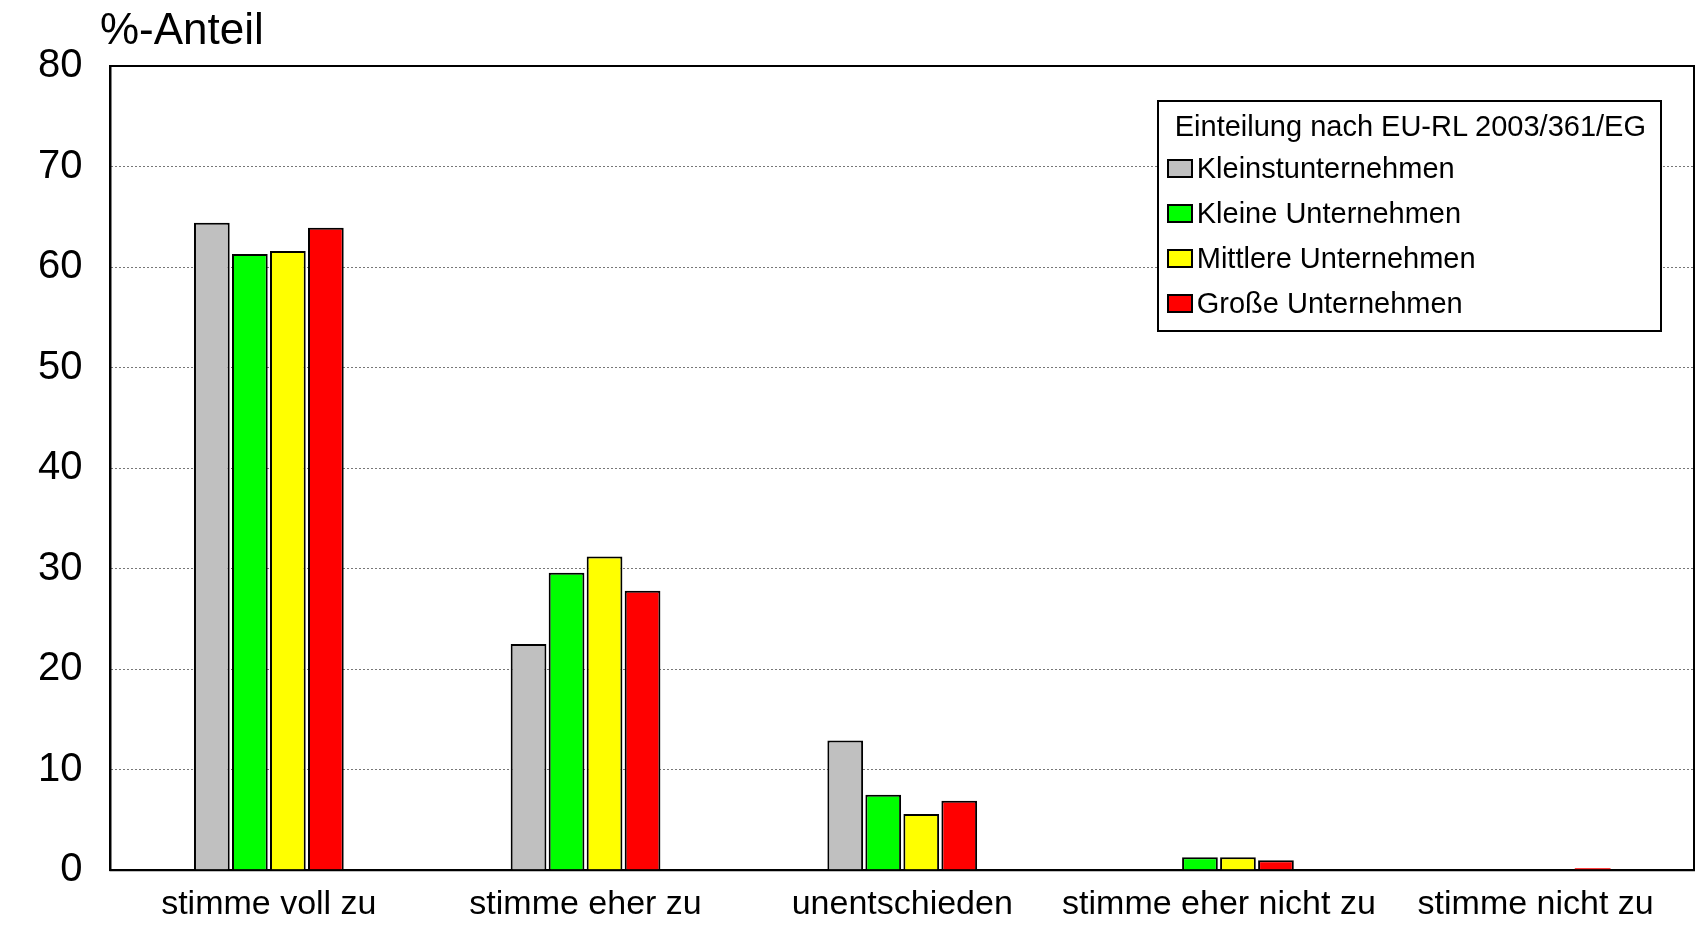 This screenshot has height=939, width=1700. I want to click on y-tick-label: 20, so click(60, 666).